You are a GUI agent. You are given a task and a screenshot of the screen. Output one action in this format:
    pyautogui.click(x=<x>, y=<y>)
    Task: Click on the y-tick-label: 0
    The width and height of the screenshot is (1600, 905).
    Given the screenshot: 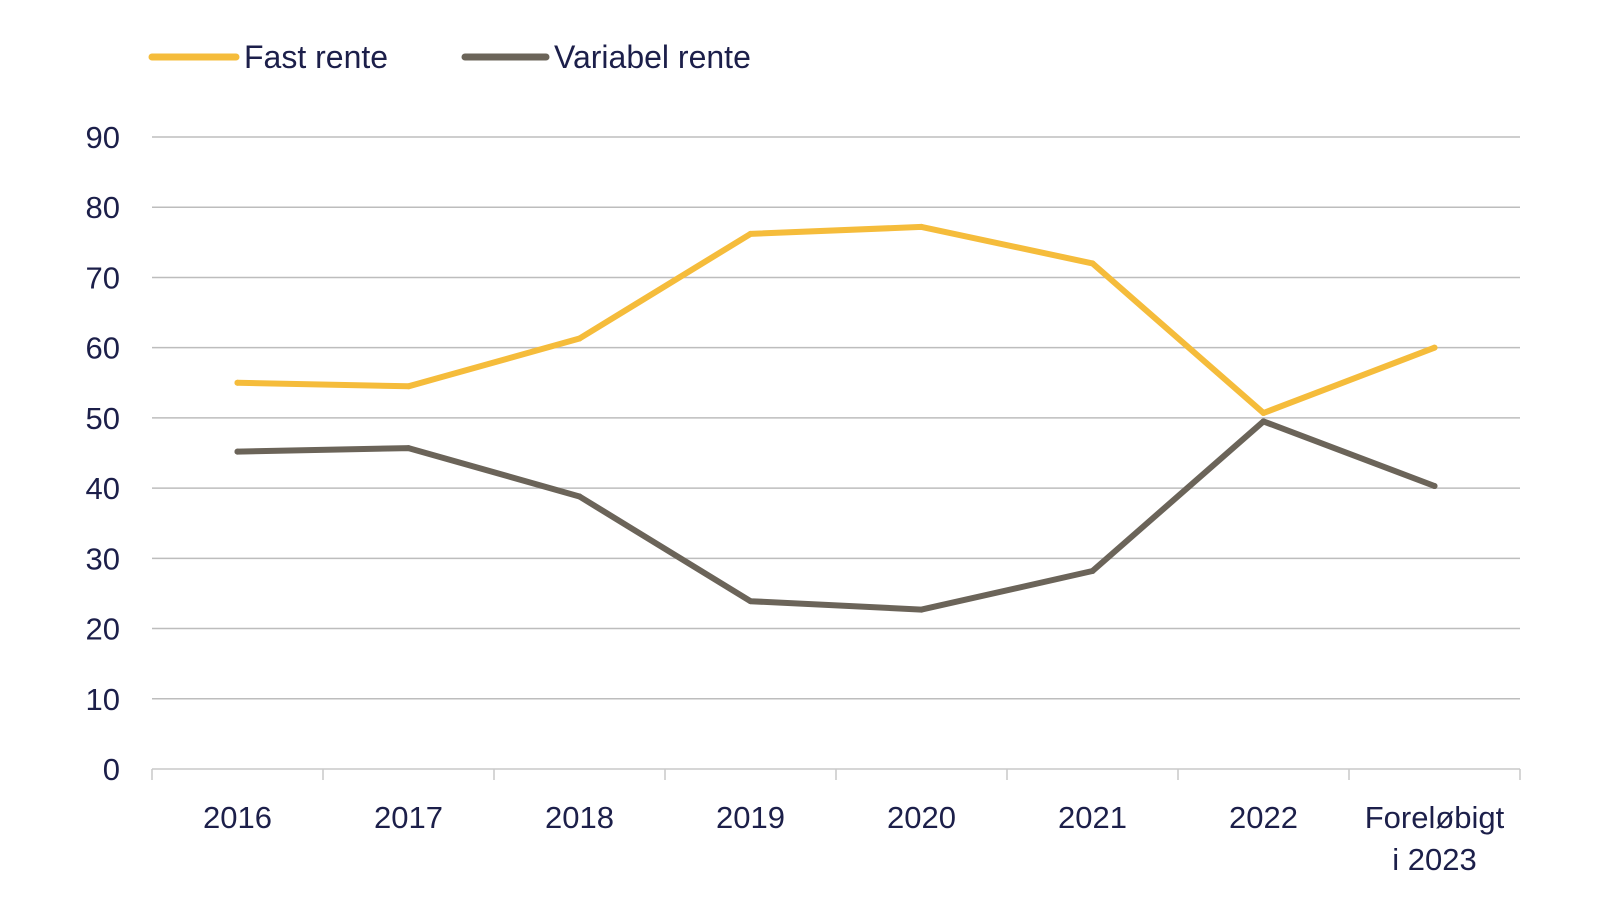 What is the action you would take?
    pyautogui.click(x=111, y=769)
    